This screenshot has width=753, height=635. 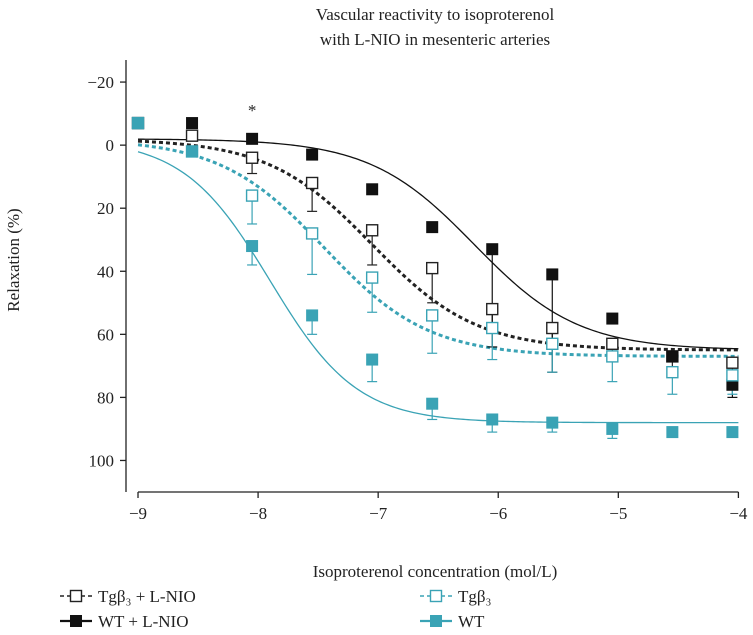 What do you see at coordinates (110, 145) in the screenshot?
I see `y-tick-label: 0` at bounding box center [110, 145].